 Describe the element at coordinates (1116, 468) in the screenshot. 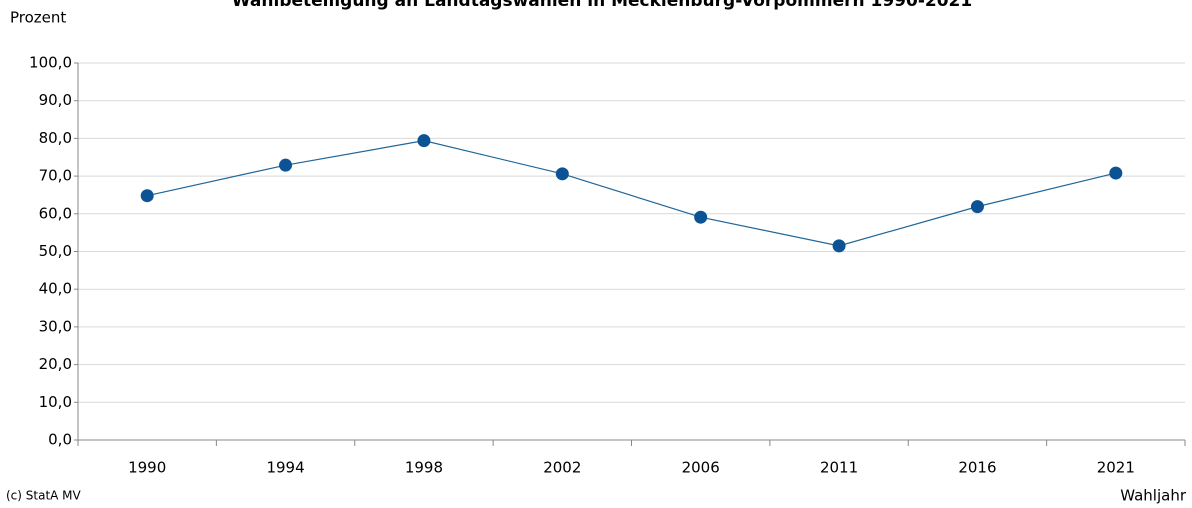

I see `x-tick-label: 2021` at that location.